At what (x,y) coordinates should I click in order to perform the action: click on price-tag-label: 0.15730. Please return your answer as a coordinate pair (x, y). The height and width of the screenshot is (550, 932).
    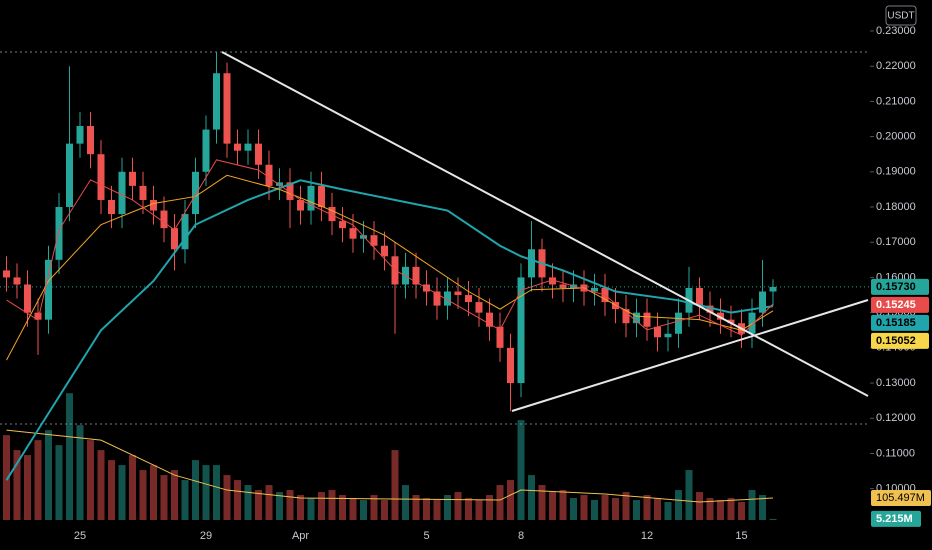
    Looking at the image, I should click on (896, 287).